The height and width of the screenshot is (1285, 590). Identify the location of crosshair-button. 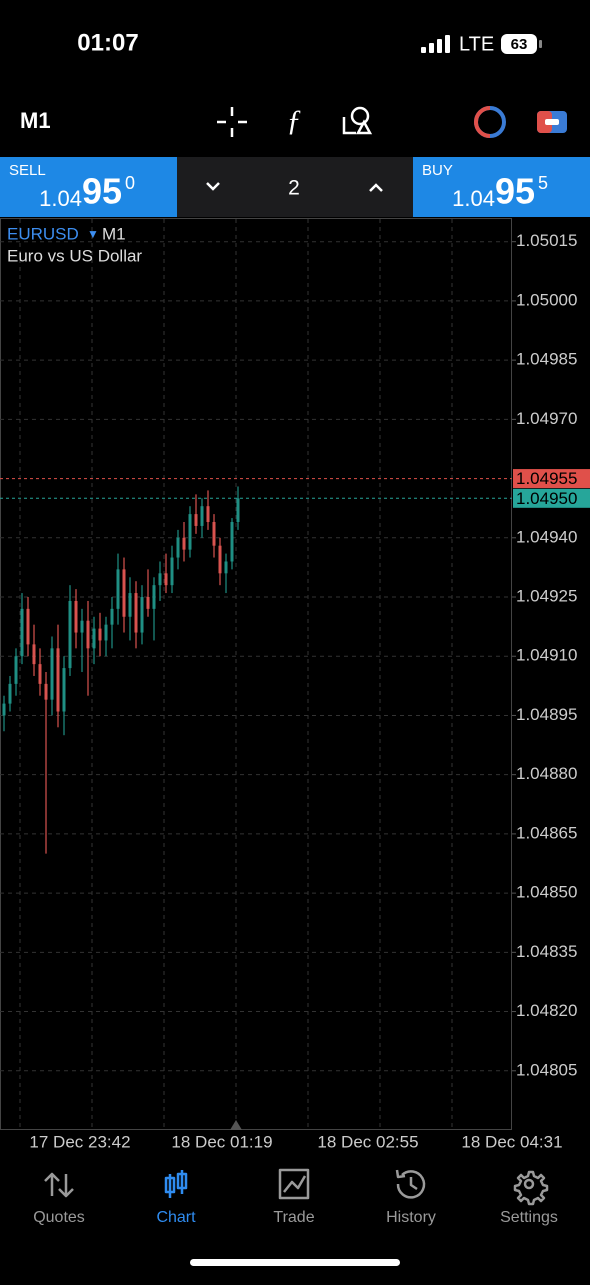
(232, 122).